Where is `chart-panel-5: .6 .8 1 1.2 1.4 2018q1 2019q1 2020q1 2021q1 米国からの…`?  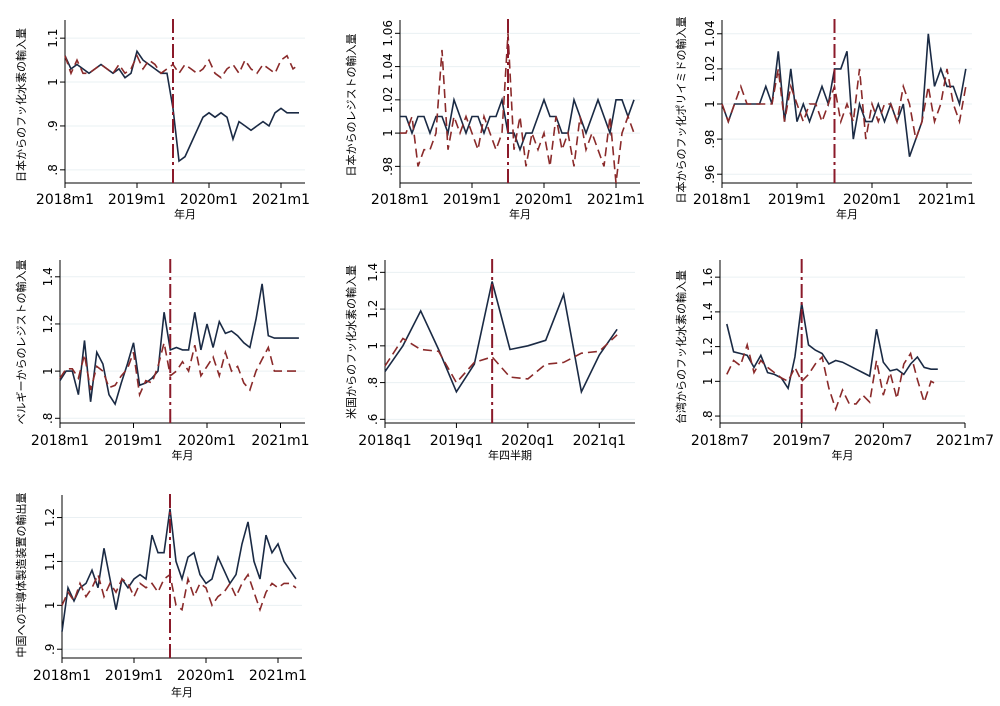 chart-panel-5: .6 .8 1 1.2 1.4 2018q1 2019q1 2020q1 2021q1 米国からの… is located at coordinates (489, 360).